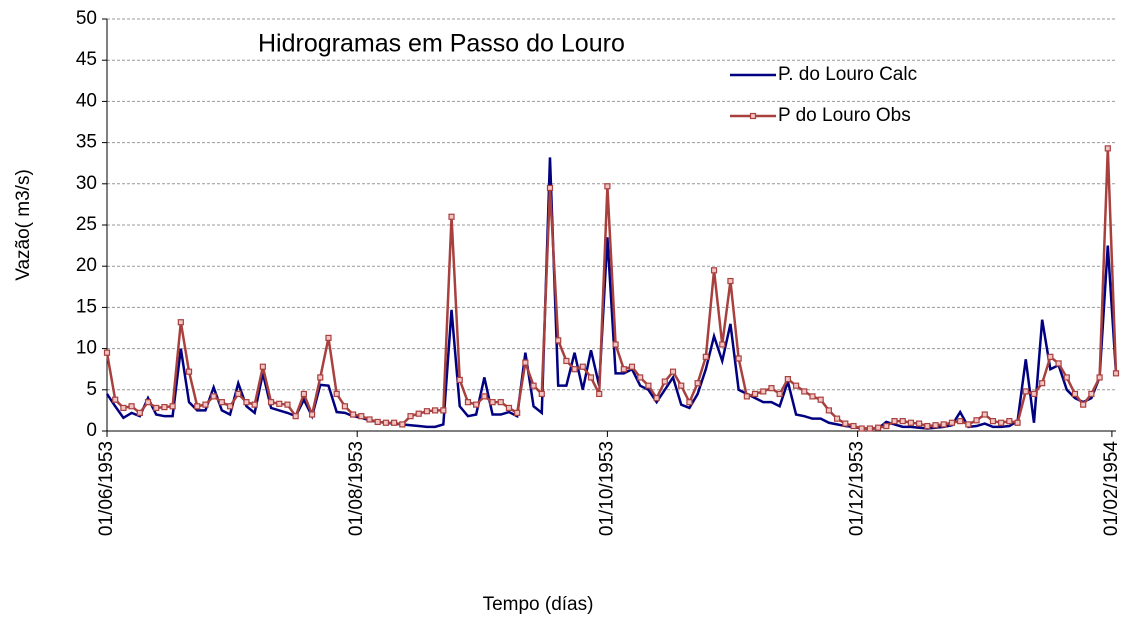  Describe the element at coordinates (844, 115) in the screenshot. I see `legend-label: P do Louro Obs` at that location.